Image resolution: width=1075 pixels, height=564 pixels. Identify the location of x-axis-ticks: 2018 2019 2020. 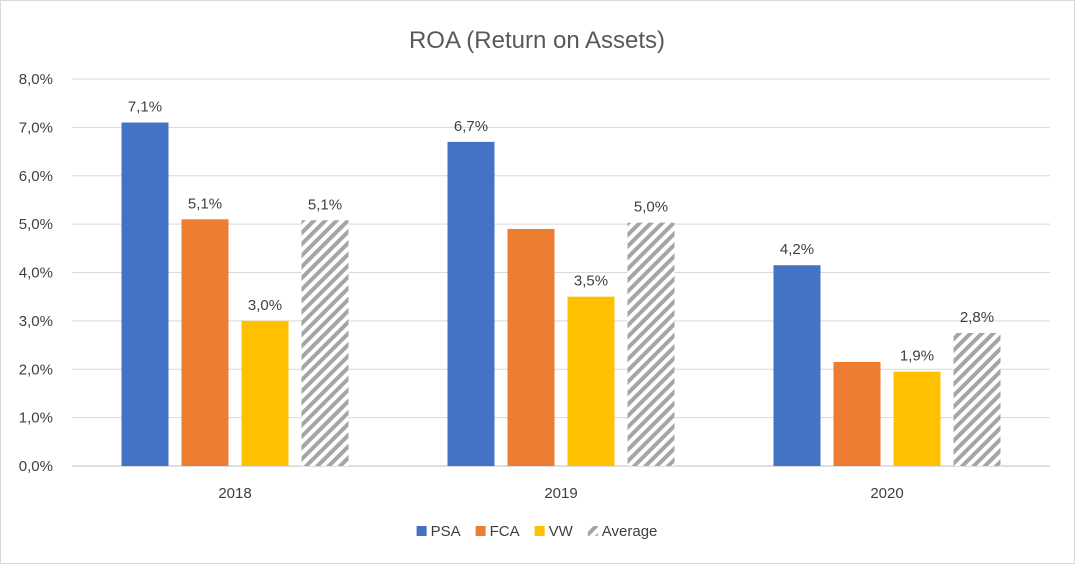
(560, 493).